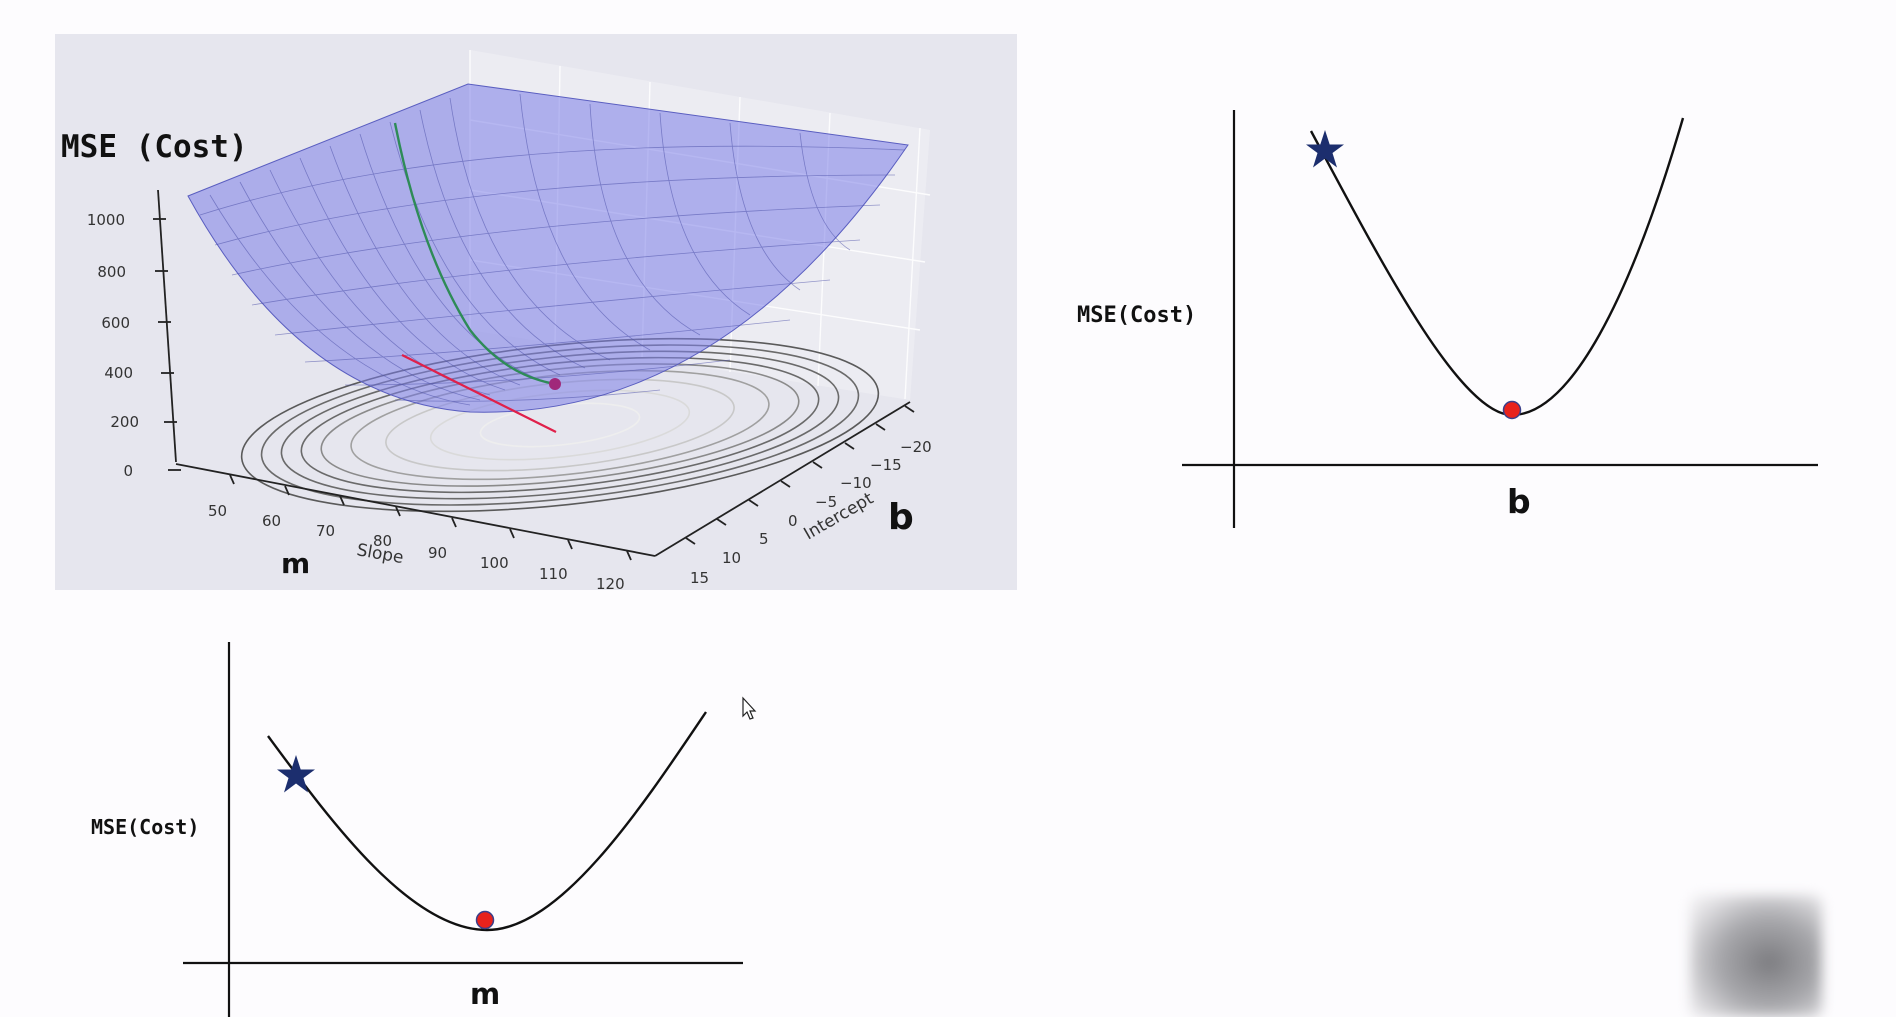 The width and height of the screenshot is (1896, 1017). Describe the element at coordinates (382, 541) in the screenshot. I see `slope-tick-80: 80` at that location.